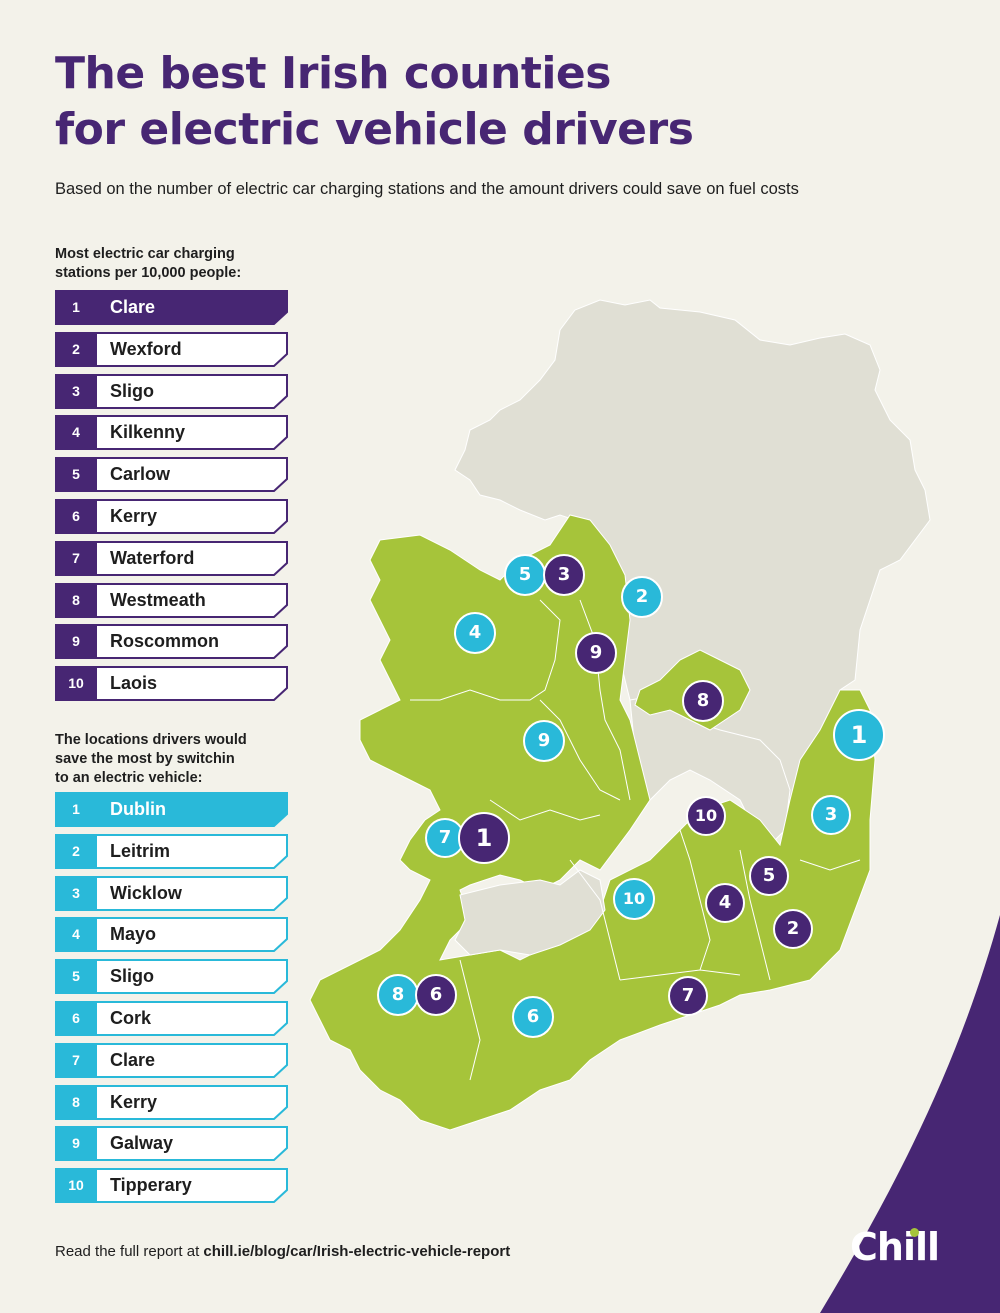 The width and height of the screenshot is (1000, 1313). I want to click on map-region-grey-limerick, so click(530, 912).